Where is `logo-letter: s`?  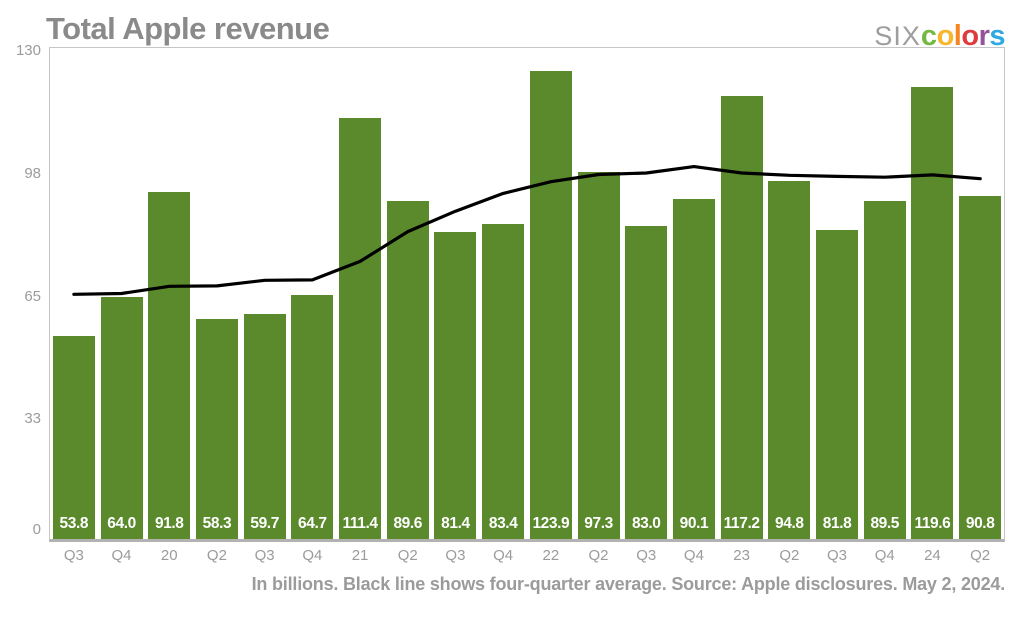
logo-letter: s is located at coordinates (997, 36).